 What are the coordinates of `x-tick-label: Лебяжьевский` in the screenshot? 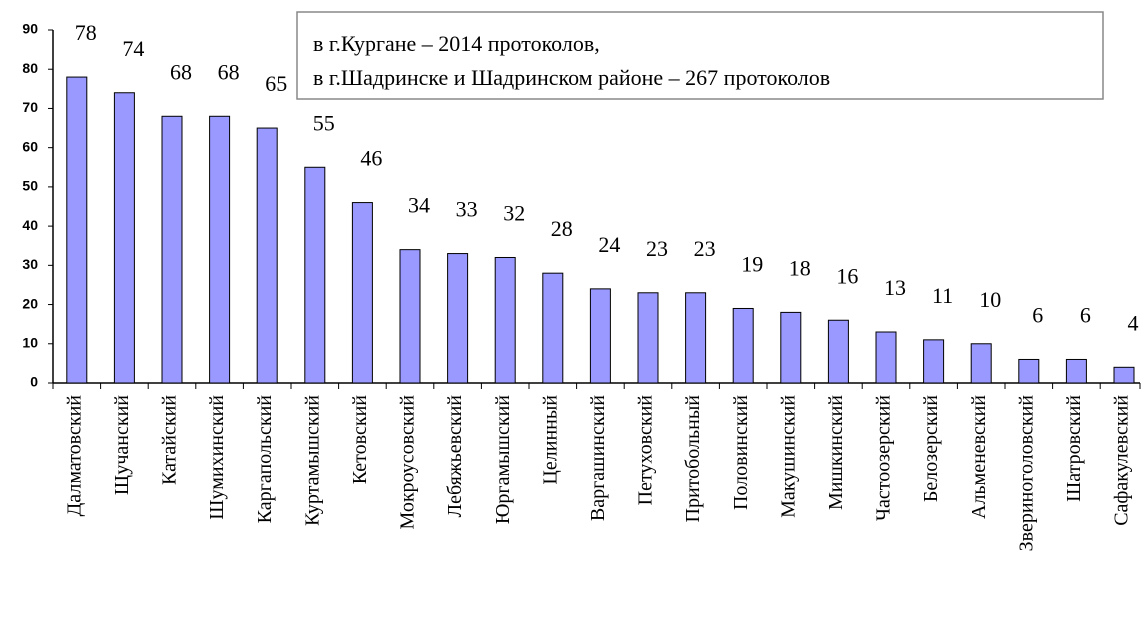 It's located at (455, 456).